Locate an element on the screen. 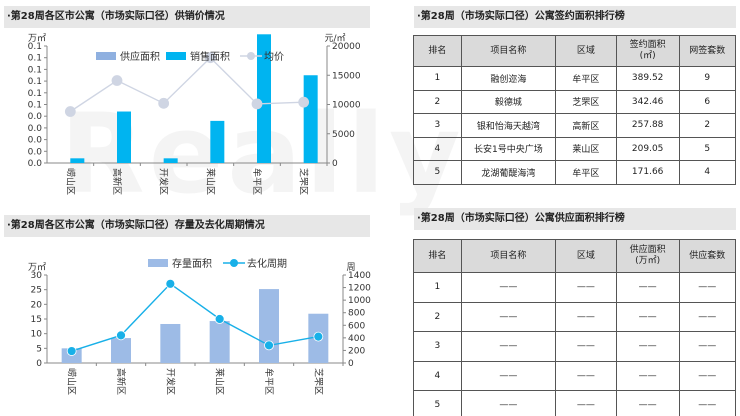 The height and width of the screenshot is (416, 740). supply-sales-price-title: ·第28周各区市公寓（市场实际口径）供销价情况 is located at coordinates (187, 17).